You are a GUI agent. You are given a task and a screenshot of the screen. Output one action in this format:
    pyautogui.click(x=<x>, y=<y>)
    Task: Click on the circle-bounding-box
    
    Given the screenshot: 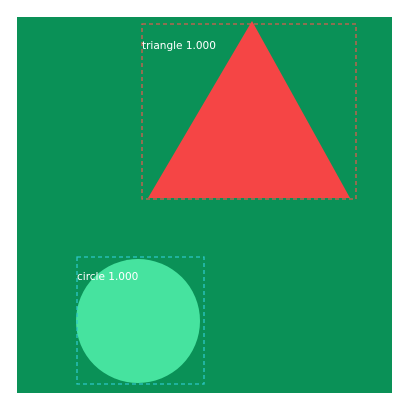 What is the action you would take?
    pyautogui.click(x=140, y=320)
    